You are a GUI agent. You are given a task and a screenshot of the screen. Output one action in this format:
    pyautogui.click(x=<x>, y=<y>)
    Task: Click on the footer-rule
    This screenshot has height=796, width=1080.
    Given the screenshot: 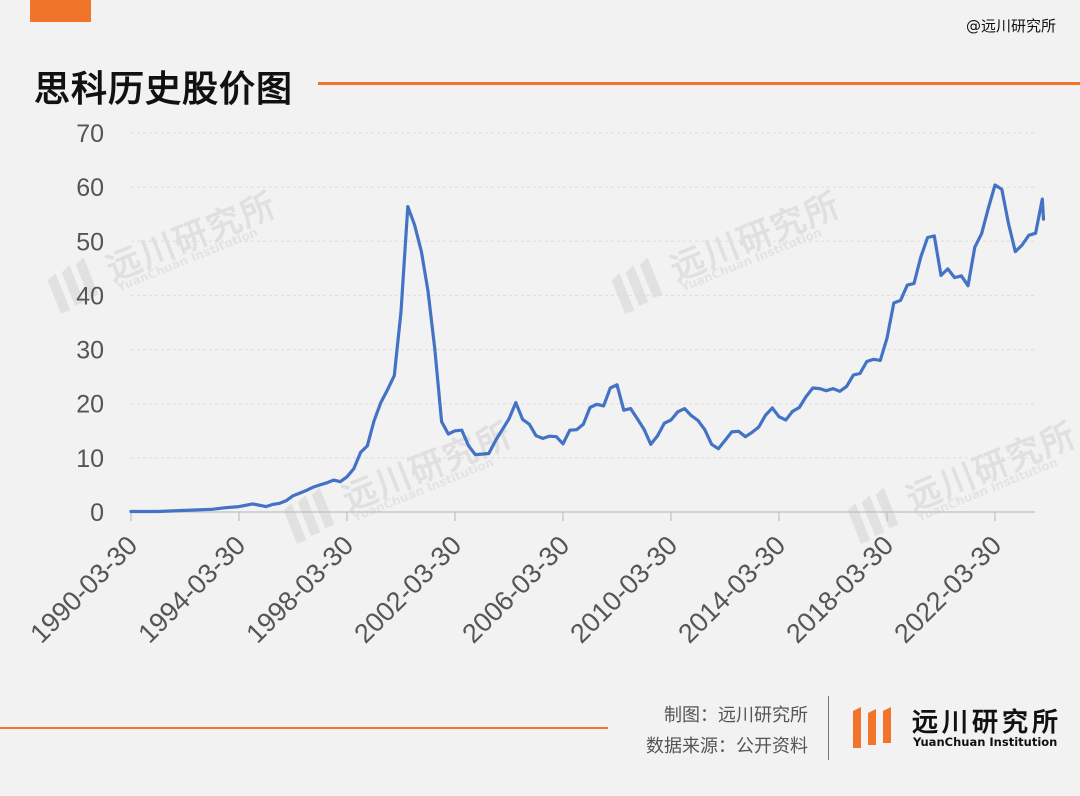 What is the action you would take?
    pyautogui.click(x=304, y=728)
    